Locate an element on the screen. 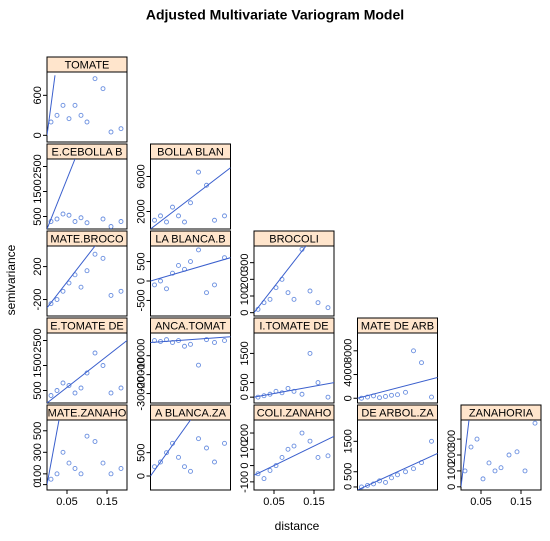 This screenshot has width=550, height=541. panel-title: LA BLANCA.B is located at coordinates (190, 239).